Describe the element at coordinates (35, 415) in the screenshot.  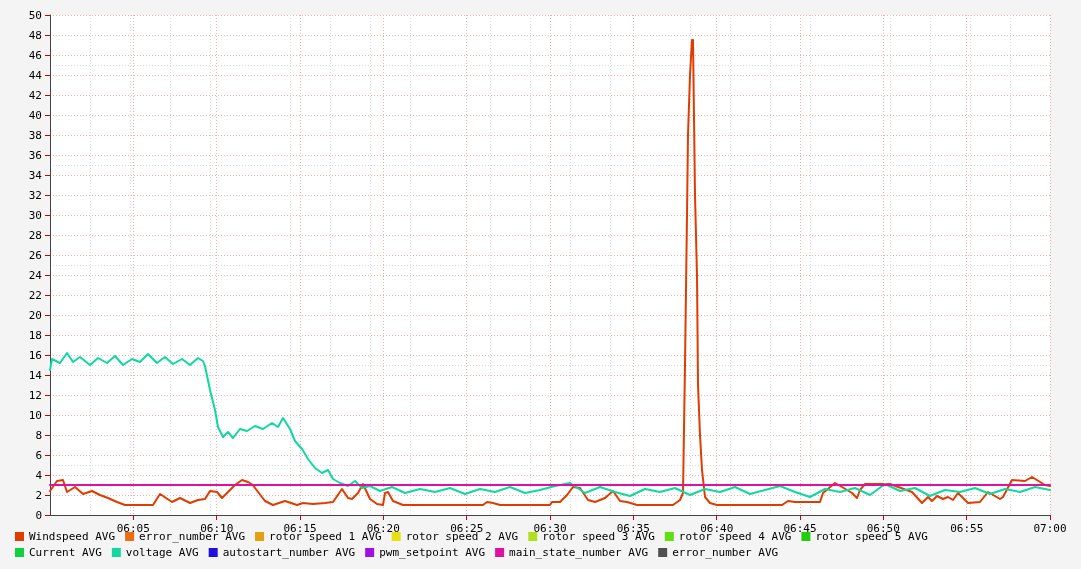
I see `y-tick-label: 10` at that location.